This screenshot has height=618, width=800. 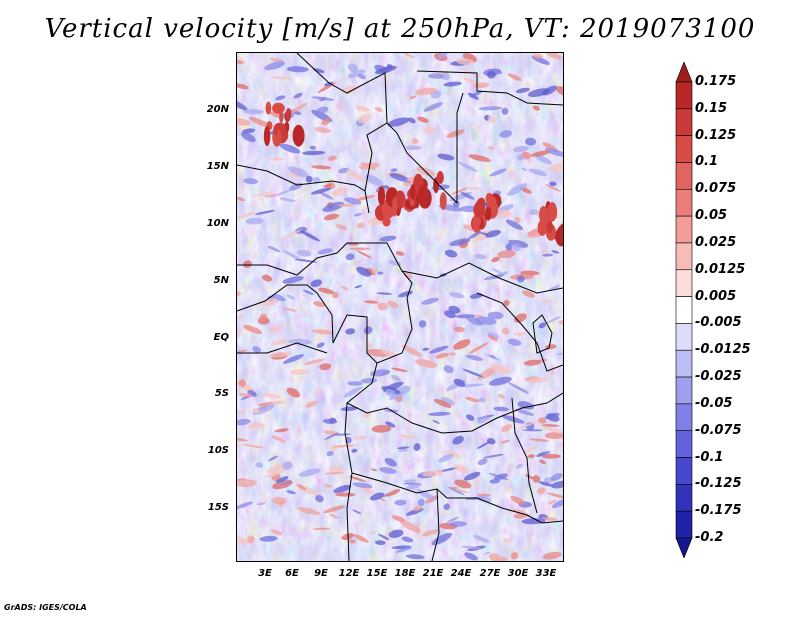 I want to click on lat-tick-label: 15S, so click(x=218, y=507).